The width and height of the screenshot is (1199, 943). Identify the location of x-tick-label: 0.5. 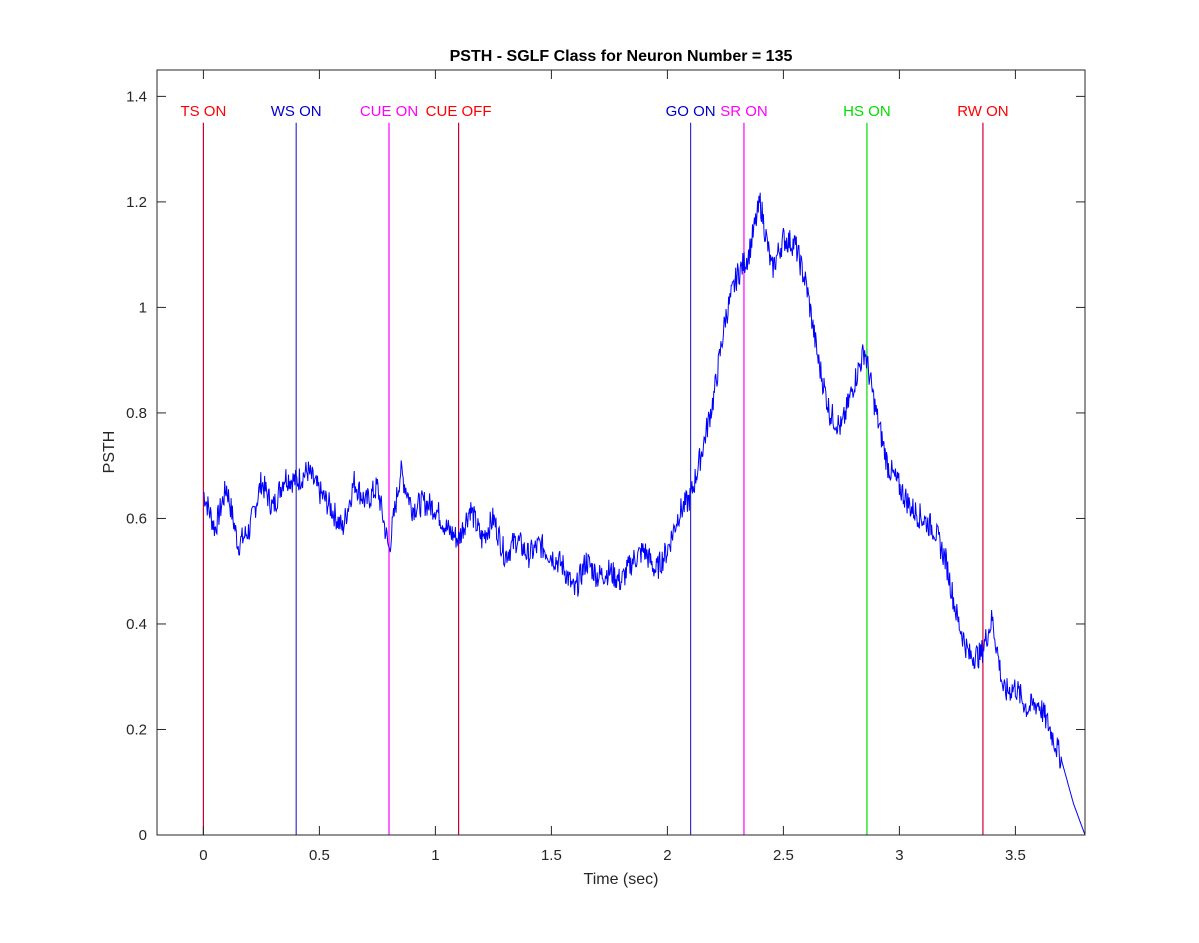
(319, 855).